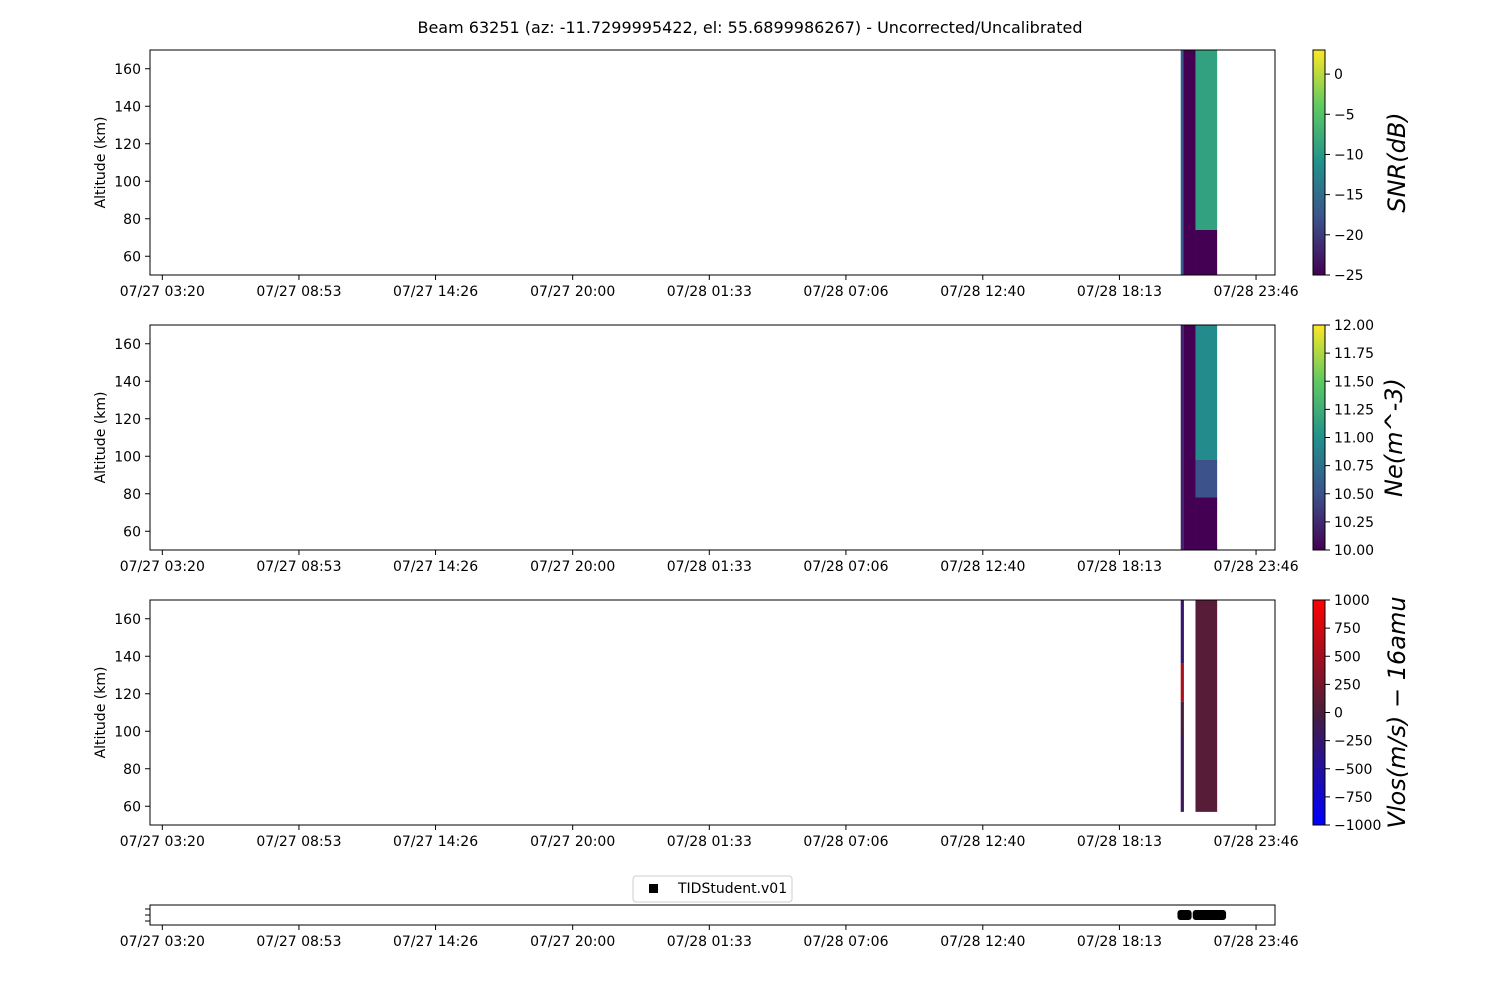 This screenshot has width=1500, height=1000. Describe the element at coordinates (712, 889) in the screenshot. I see `legend-box` at that location.